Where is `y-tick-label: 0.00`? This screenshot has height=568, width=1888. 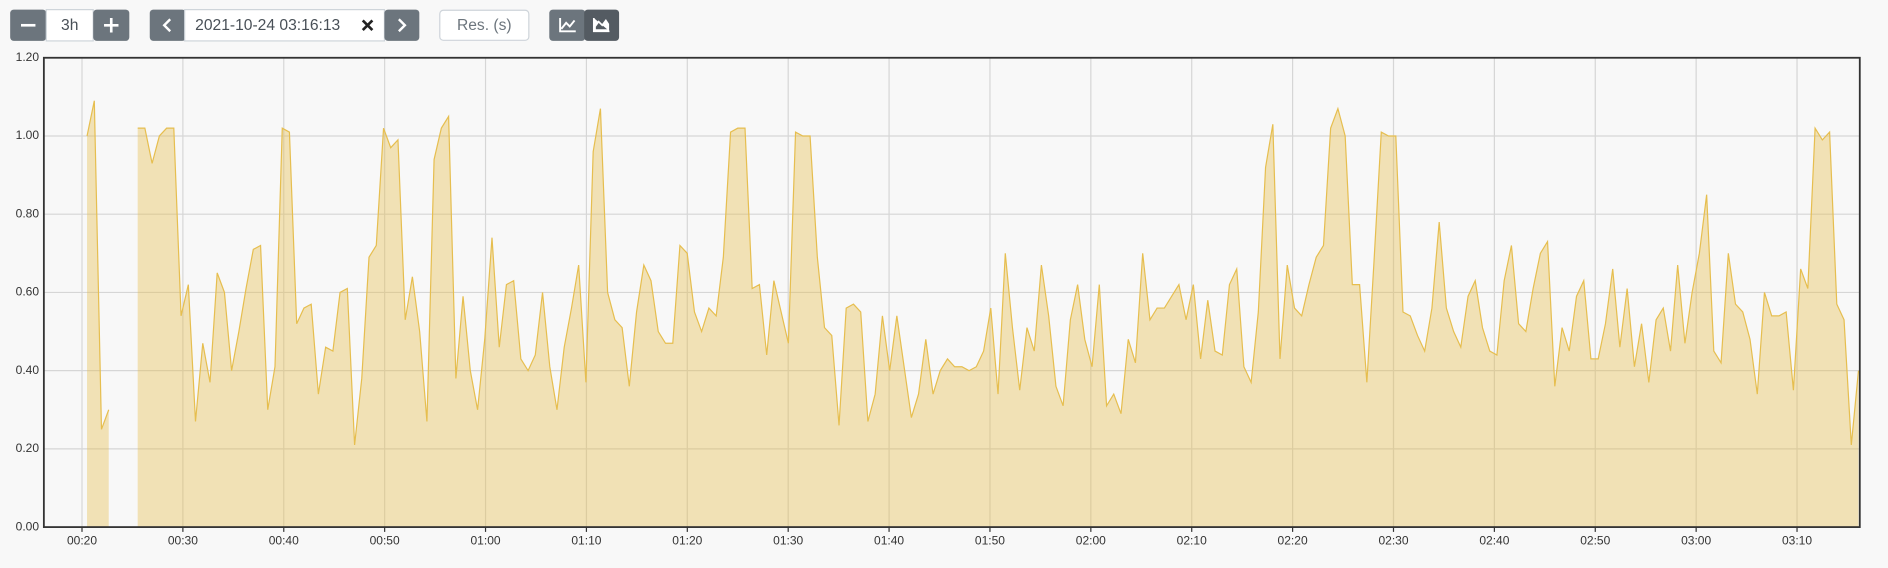 y-tick-label: 0.00 is located at coordinates (28, 526).